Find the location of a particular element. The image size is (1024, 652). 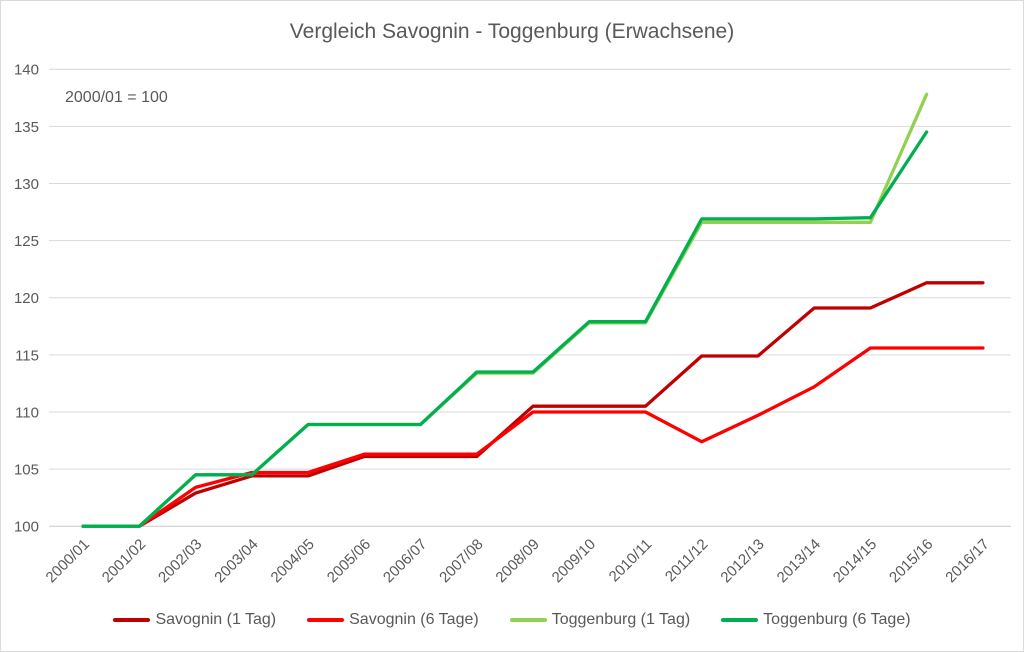

legend-item-savognin-1-tag: Savognin (1 Tag) is located at coordinates (194, 620).